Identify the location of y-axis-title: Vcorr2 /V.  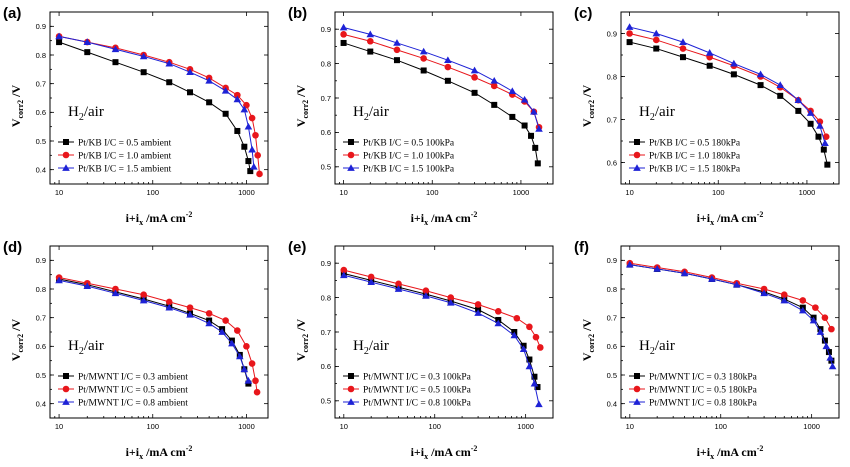
(302, 340).